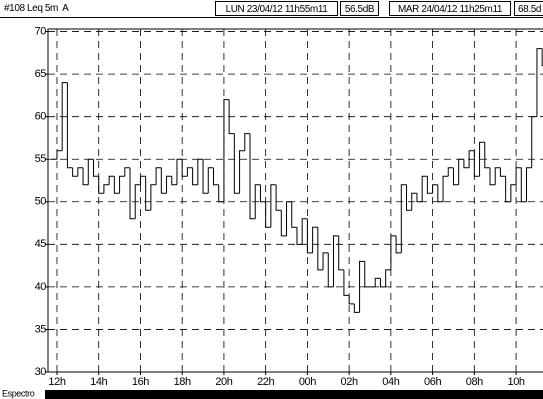  What do you see at coordinates (223, 382) in the screenshot?
I see `x-tick-label: 20h` at bounding box center [223, 382].